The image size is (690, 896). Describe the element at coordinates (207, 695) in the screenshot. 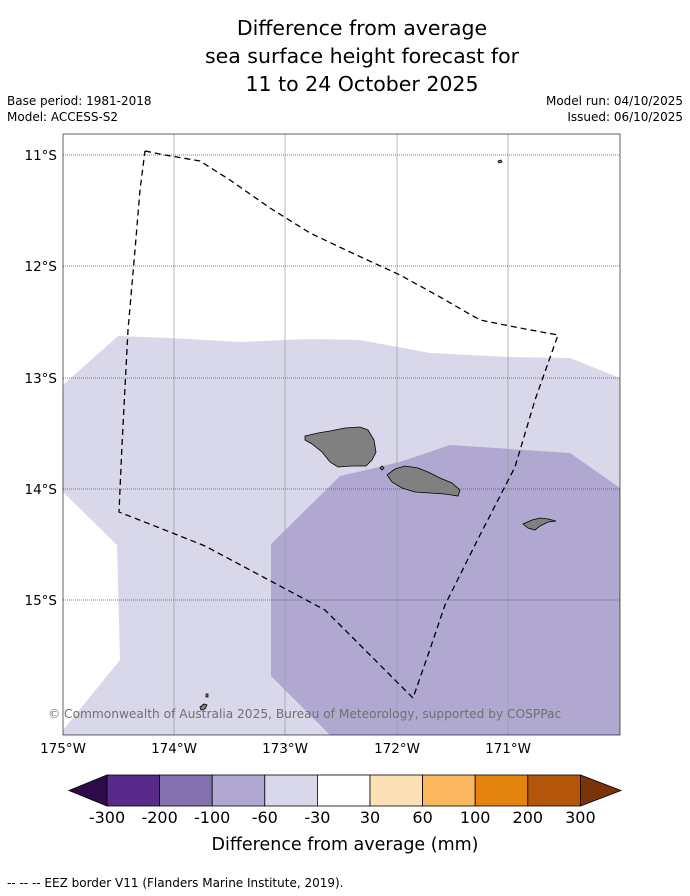

I see `island-south-tiny` at that location.